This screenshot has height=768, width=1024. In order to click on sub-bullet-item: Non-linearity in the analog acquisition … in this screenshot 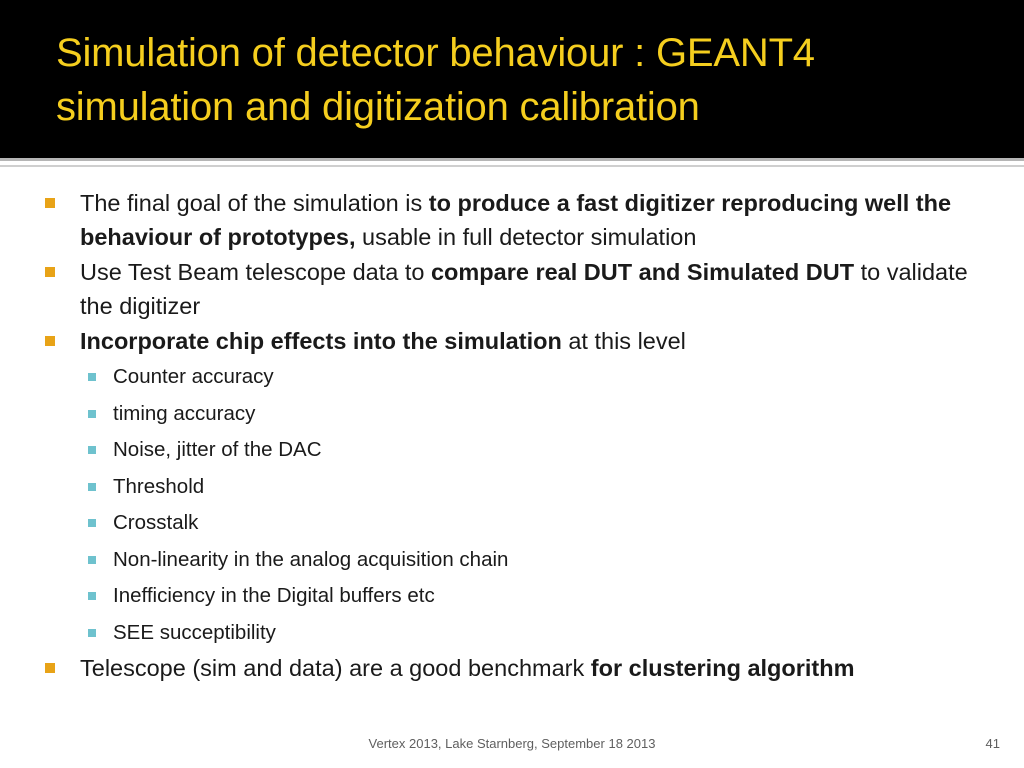, I will do `click(512, 560)`.